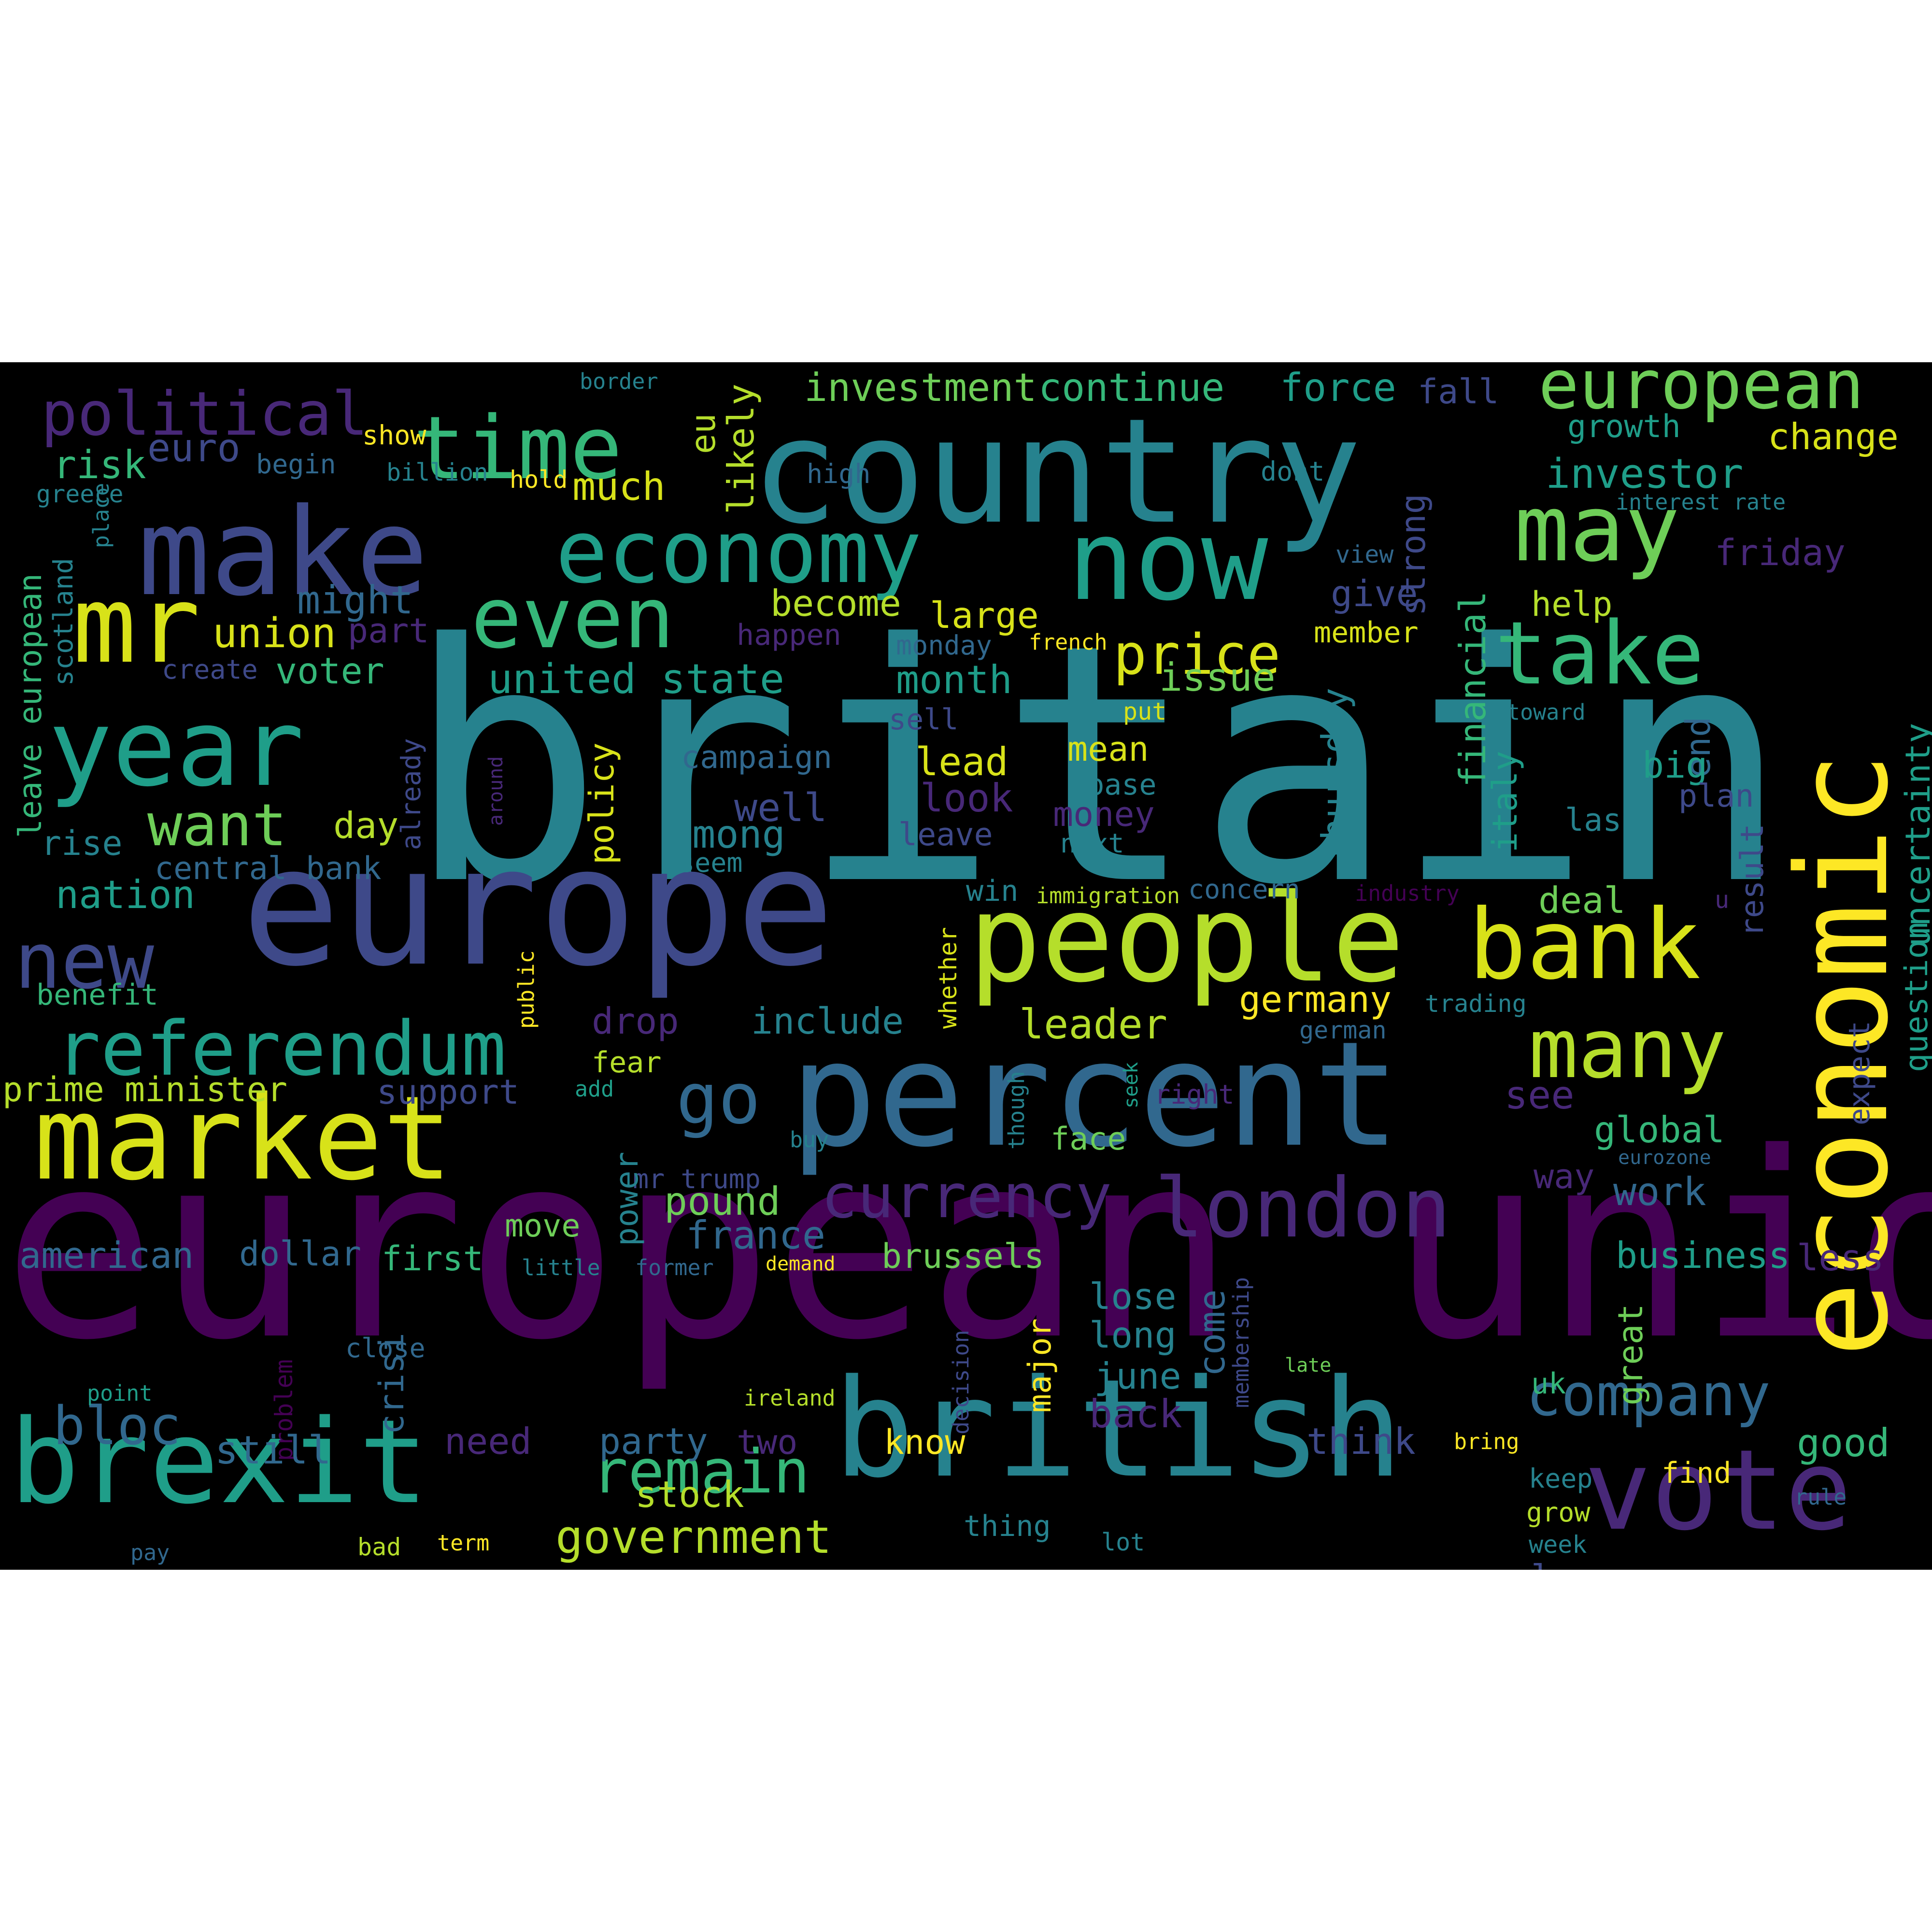 This screenshot has width=1932, height=1932. What do you see at coordinates (432, 1259) in the screenshot?
I see `cloud-word-first: first` at bounding box center [432, 1259].